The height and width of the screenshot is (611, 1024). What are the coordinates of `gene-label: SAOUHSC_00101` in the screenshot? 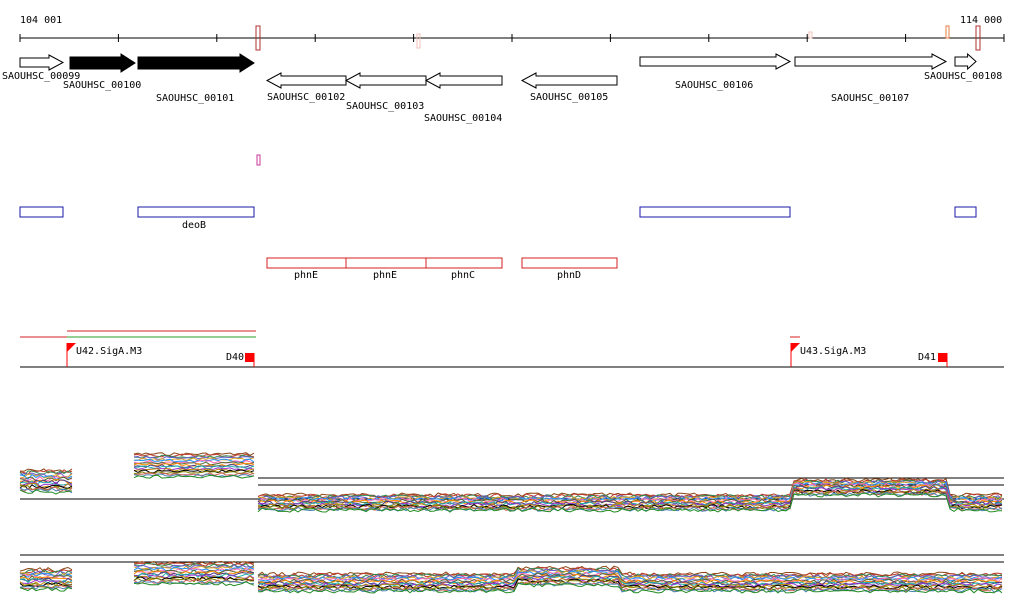 It's located at (195, 98).